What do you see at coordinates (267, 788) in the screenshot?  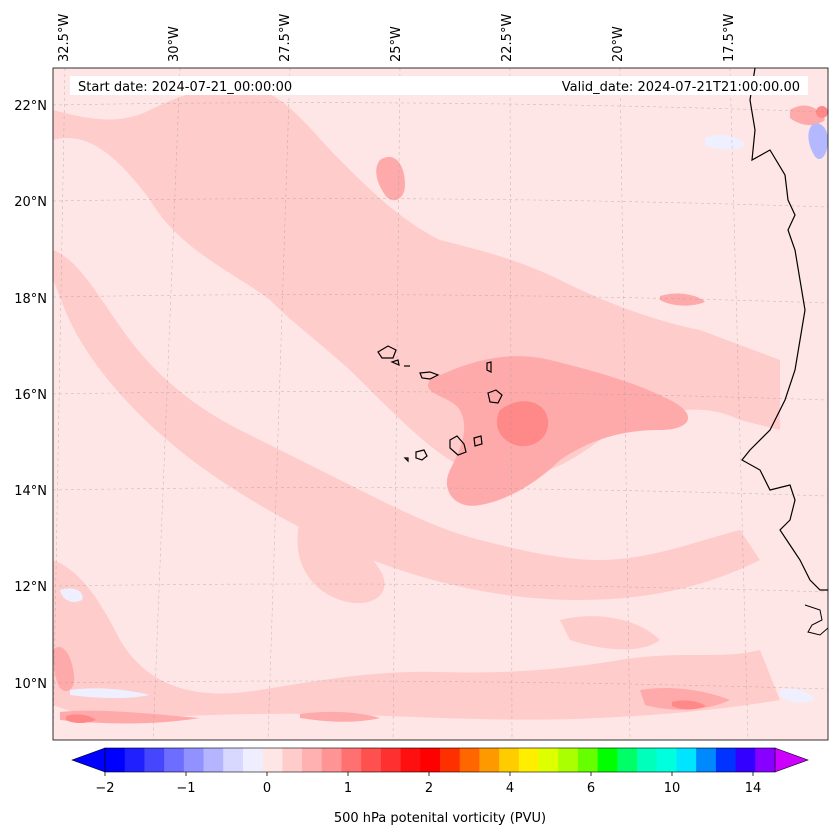 I see `colorbar-tick-label: 0` at bounding box center [267, 788].